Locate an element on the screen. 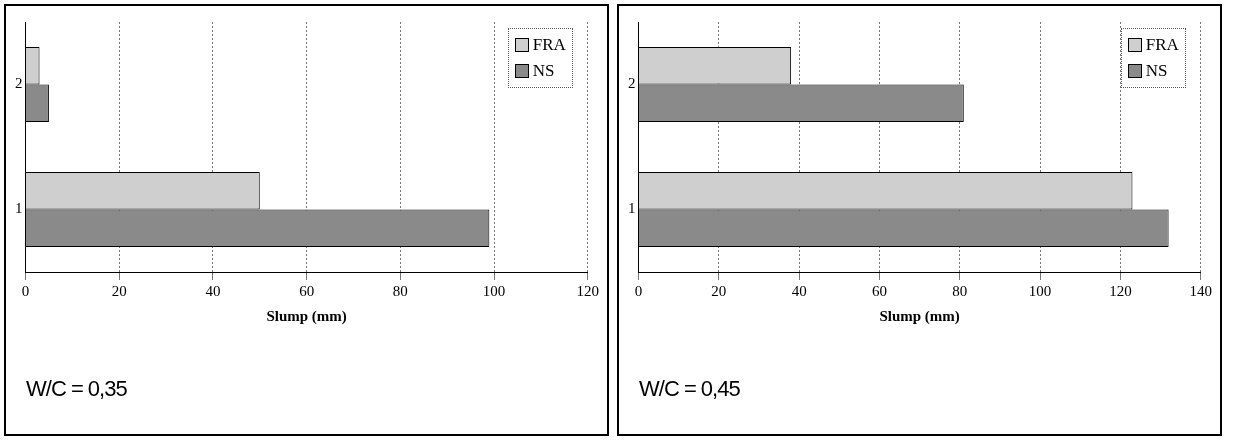 This screenshot has width=1235, height=448. x-tick-label: 140 is located at coordinates (1200, 290).